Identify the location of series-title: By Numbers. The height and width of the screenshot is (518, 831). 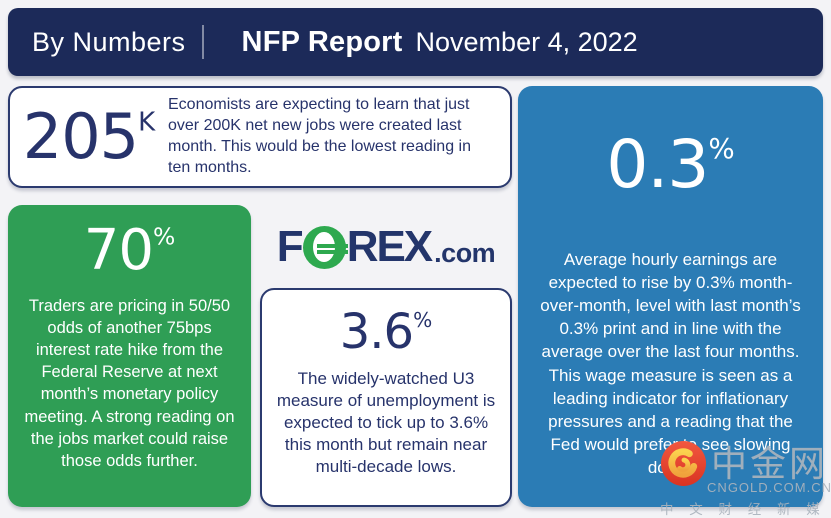
(109, 41).